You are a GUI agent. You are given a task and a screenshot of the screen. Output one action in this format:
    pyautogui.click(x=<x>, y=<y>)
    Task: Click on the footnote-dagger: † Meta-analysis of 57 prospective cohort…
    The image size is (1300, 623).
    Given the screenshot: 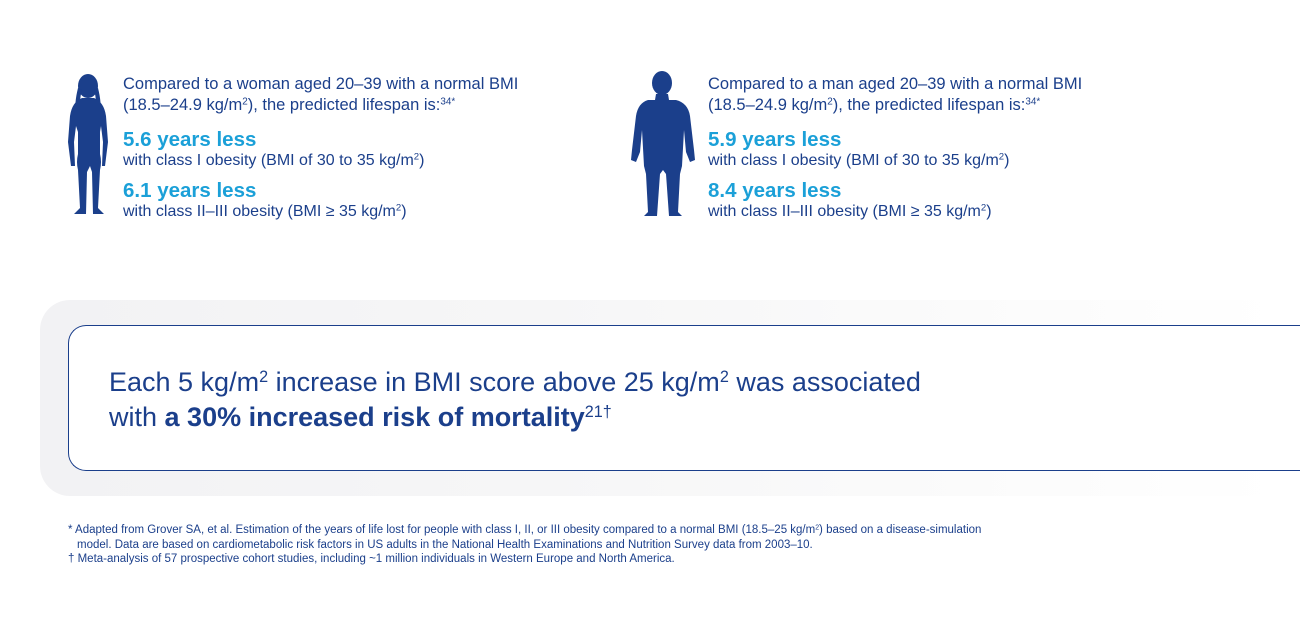 What is the action you would take?
    pyautogui.click(x=371, y=559)
    